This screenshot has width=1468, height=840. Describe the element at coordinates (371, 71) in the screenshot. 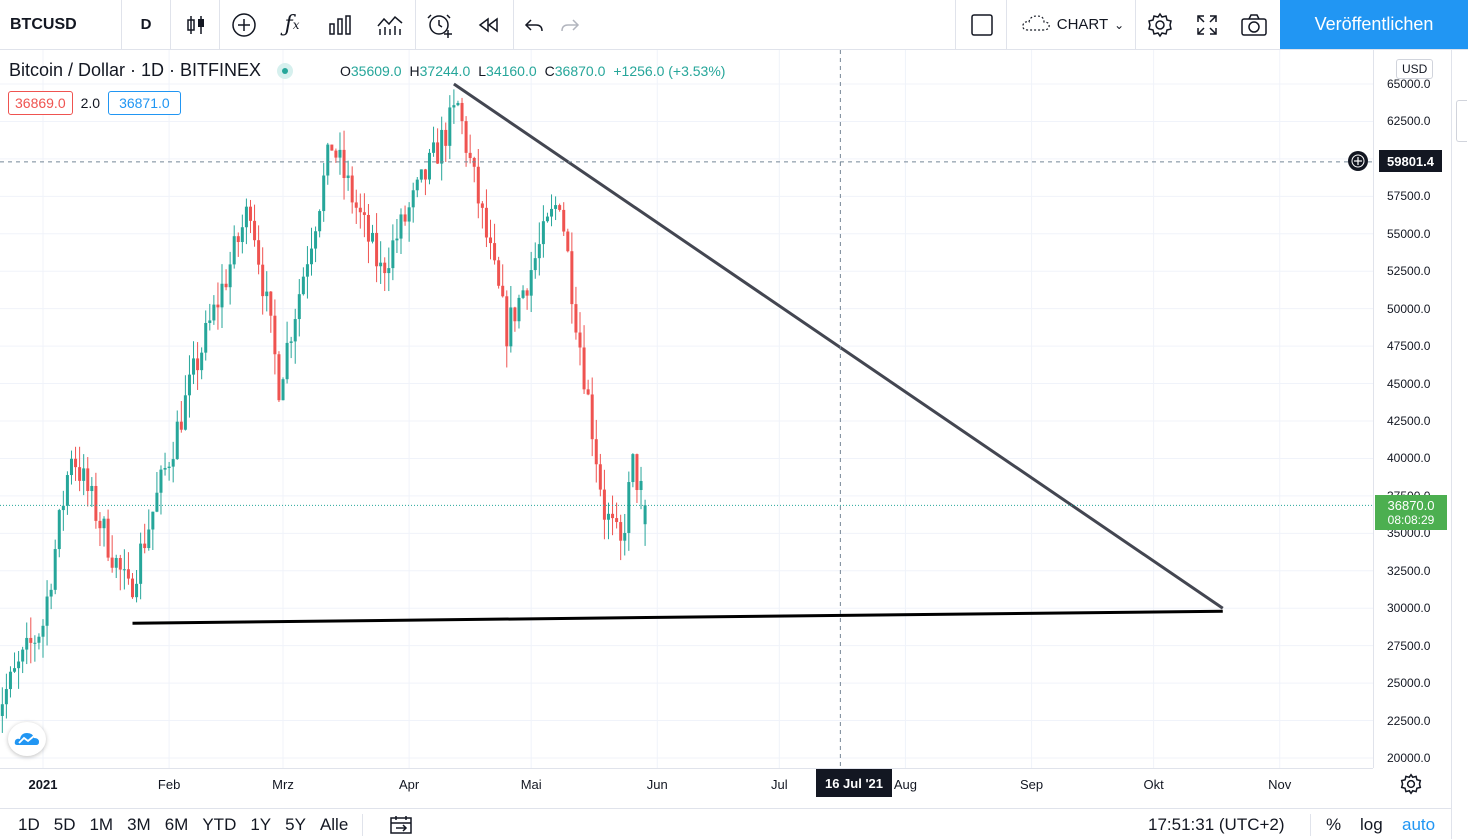

I see `ohlc-open: O35609.0` at that location.